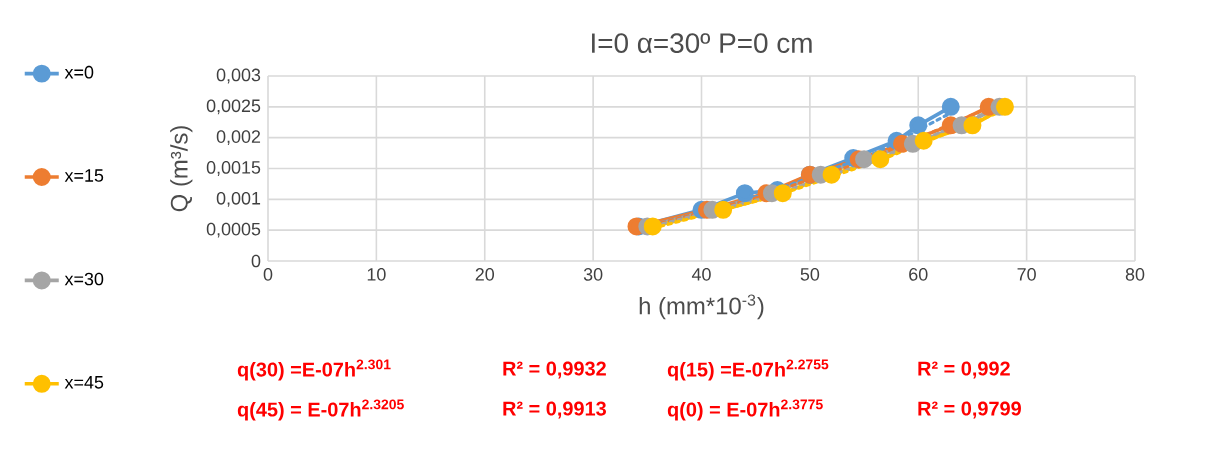 The height and width of the screenshot is (455, 1219). Describe the element at coordinates (702, 43) in the screenshot. I see `chart-title: I=0 α=30º P=0 cm` at that location.